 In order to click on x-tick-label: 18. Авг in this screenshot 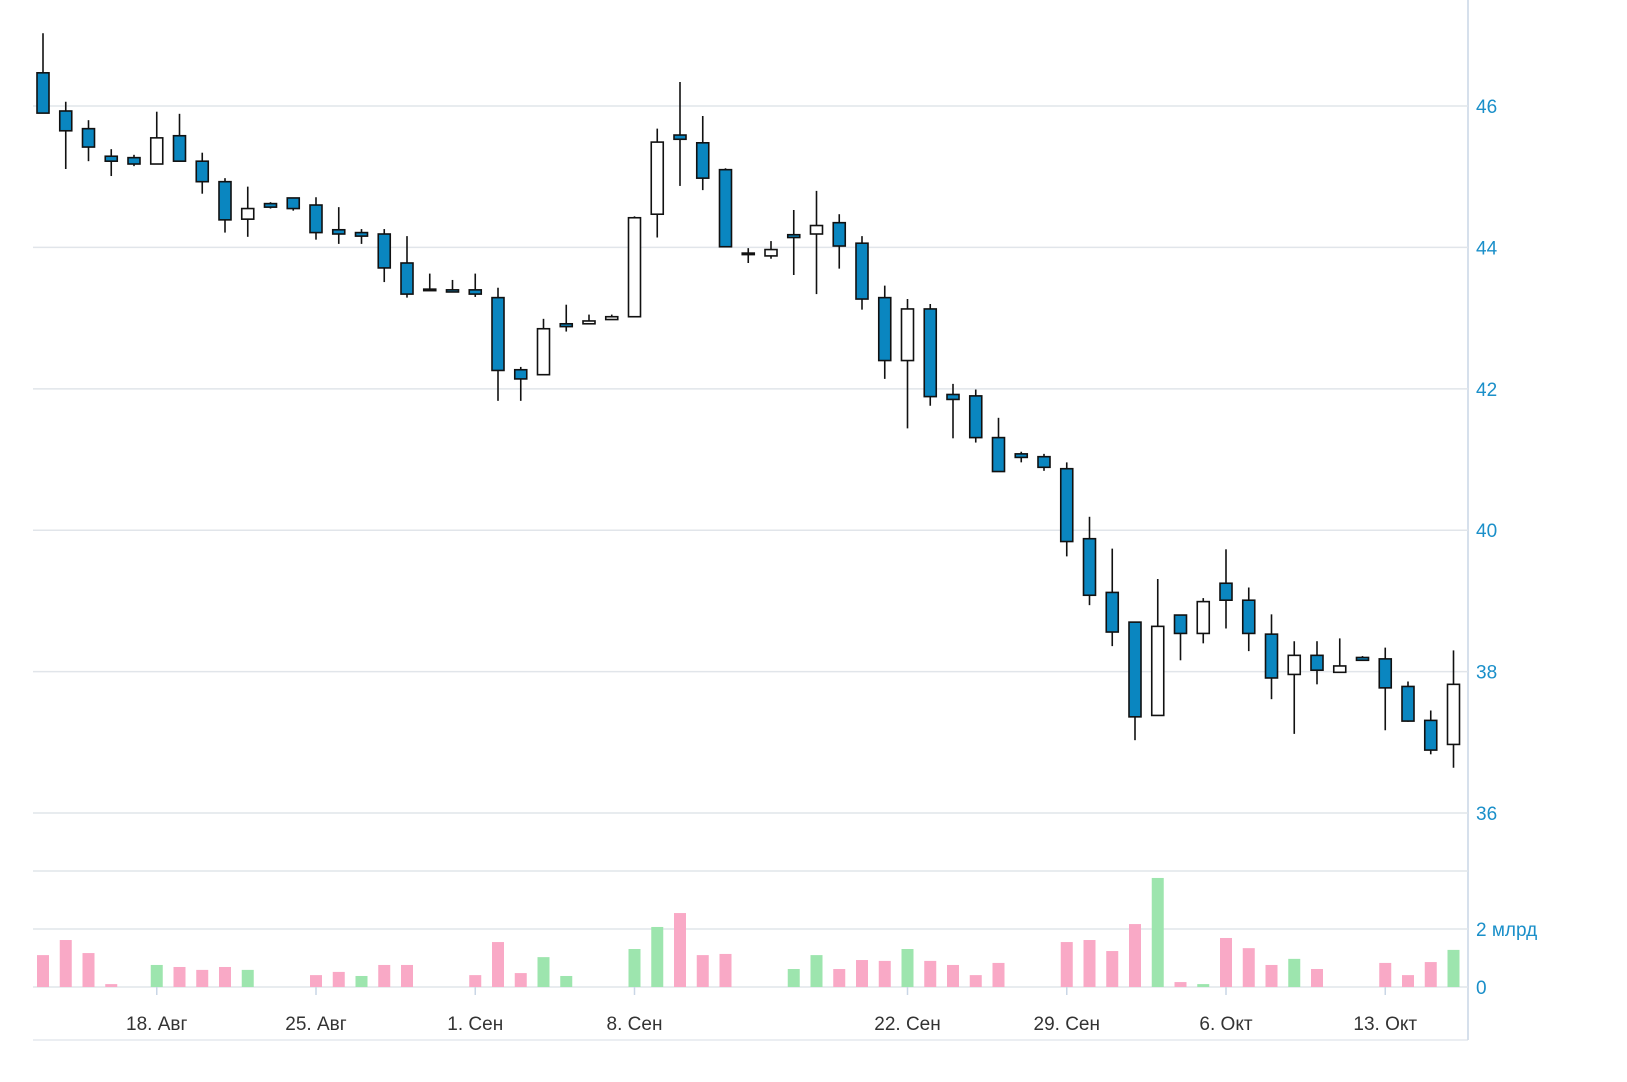, I will do `click(156, 1024)`.